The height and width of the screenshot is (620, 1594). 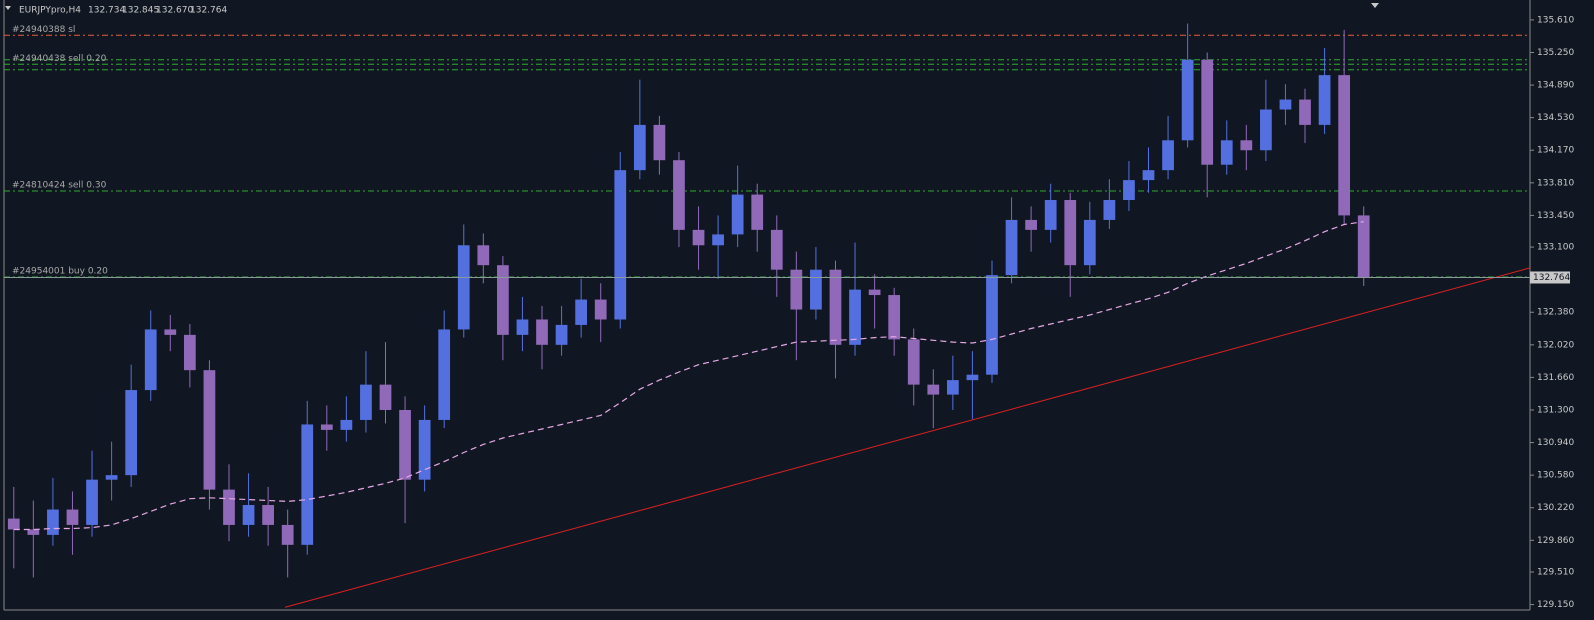 I want to click on y-tick-label: 131.660, so click(x=1555, y=378).